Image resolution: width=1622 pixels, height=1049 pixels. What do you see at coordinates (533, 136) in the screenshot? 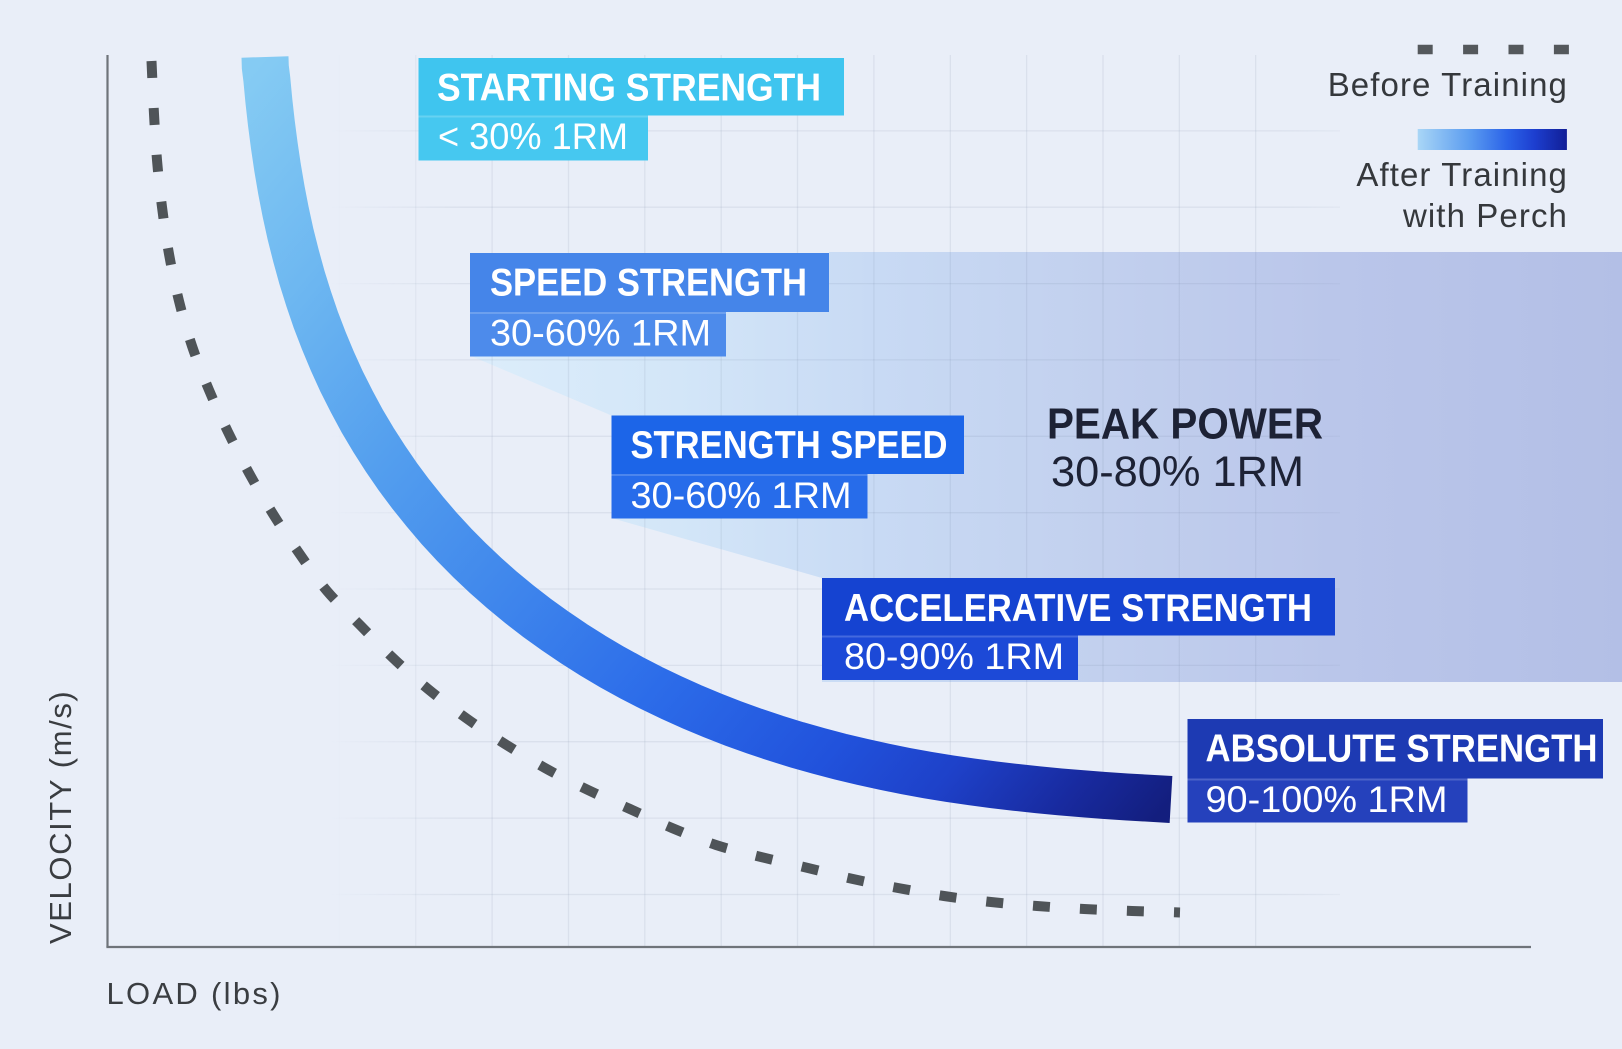
I see `svg-text: < 30% 1RM` at bounding box center [533, 136].